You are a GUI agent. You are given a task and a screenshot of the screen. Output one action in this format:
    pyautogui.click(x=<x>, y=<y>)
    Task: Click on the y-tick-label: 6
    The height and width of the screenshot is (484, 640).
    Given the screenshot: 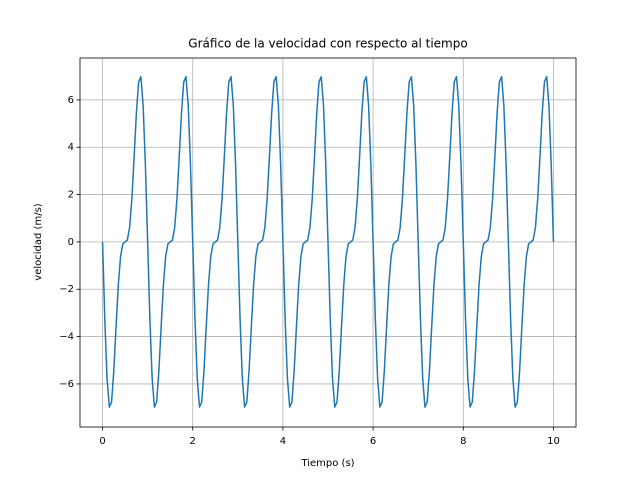 What is the action you would take?
    pyautogui.click(x=71, y=100)
    